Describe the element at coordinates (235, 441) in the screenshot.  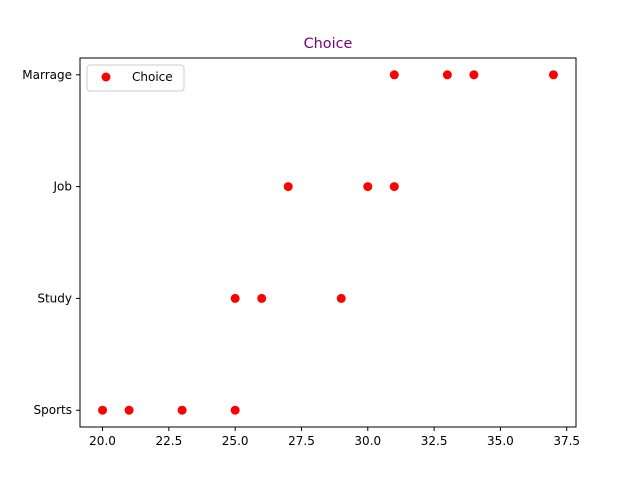
I see `x-tick-label: 25.0` at that location.